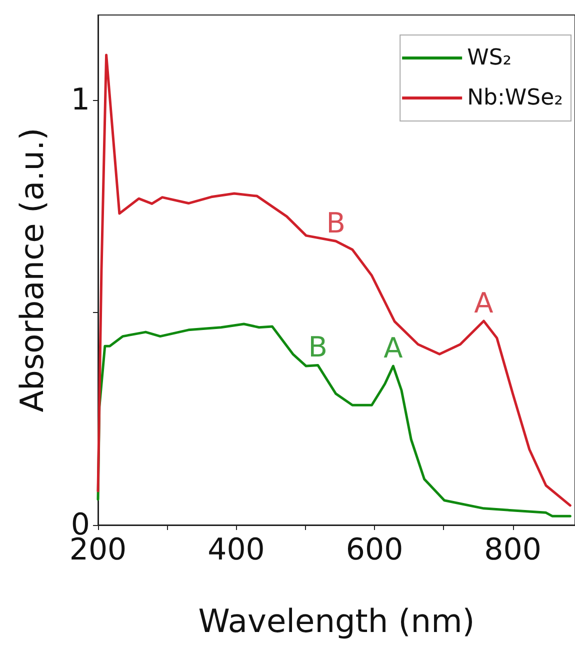 The width and height of the screenshot is (575, 650). I want to click on y-axis-title: Absorbance (a.u.), so click(32, 270).